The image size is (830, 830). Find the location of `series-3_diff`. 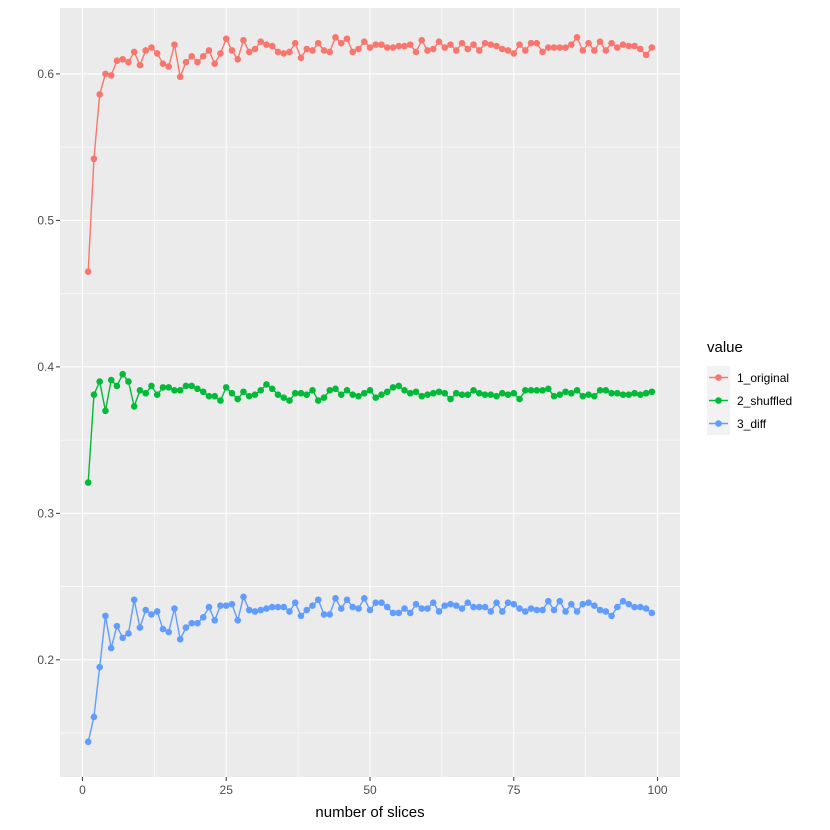

series-3_diff is located at coordinates (370, 669).